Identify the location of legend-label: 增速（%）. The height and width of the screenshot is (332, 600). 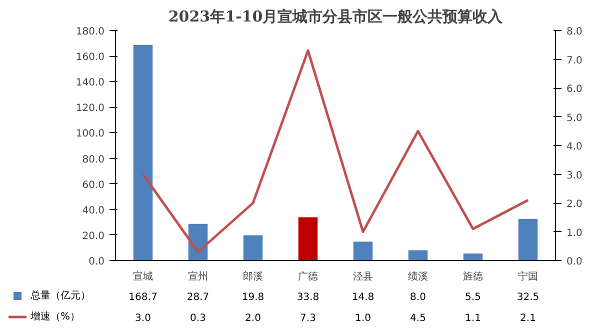
(55, 316).